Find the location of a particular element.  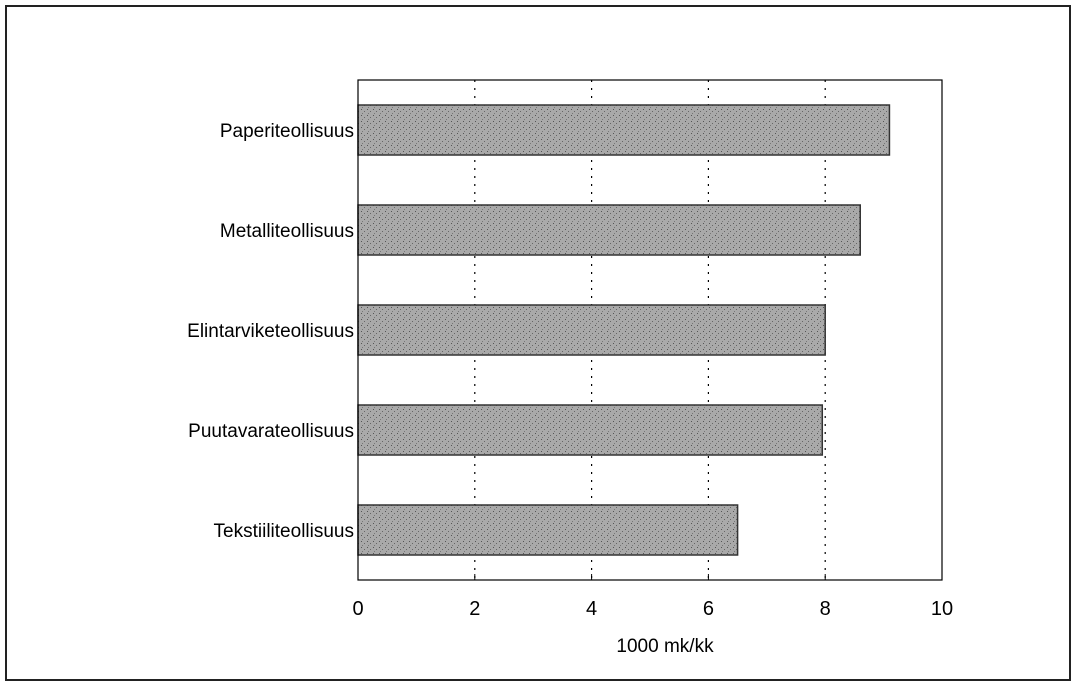

x-tick-label-4: 4 is located at coordinates (591, 609).